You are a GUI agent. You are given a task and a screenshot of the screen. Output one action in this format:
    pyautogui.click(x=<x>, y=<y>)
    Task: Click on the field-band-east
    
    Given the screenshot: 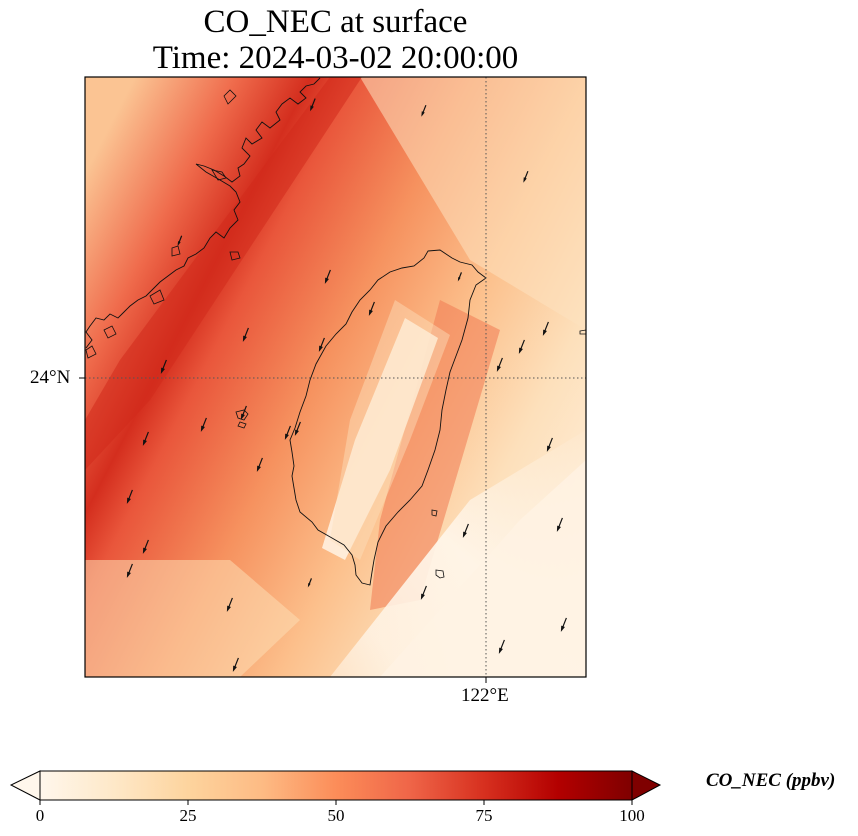 What is the action you would take?
    pyautogui.click(x=435, y=455)
    